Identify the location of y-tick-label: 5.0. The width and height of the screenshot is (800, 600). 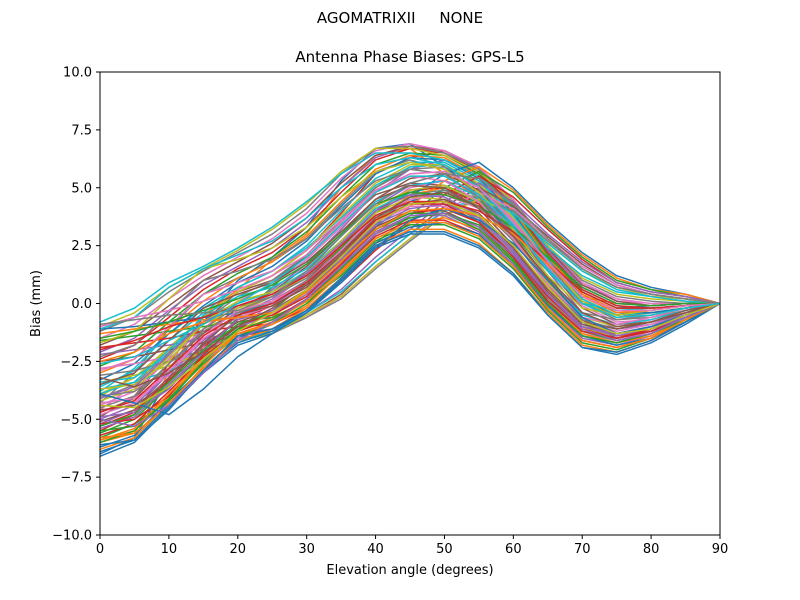
(81, 188).